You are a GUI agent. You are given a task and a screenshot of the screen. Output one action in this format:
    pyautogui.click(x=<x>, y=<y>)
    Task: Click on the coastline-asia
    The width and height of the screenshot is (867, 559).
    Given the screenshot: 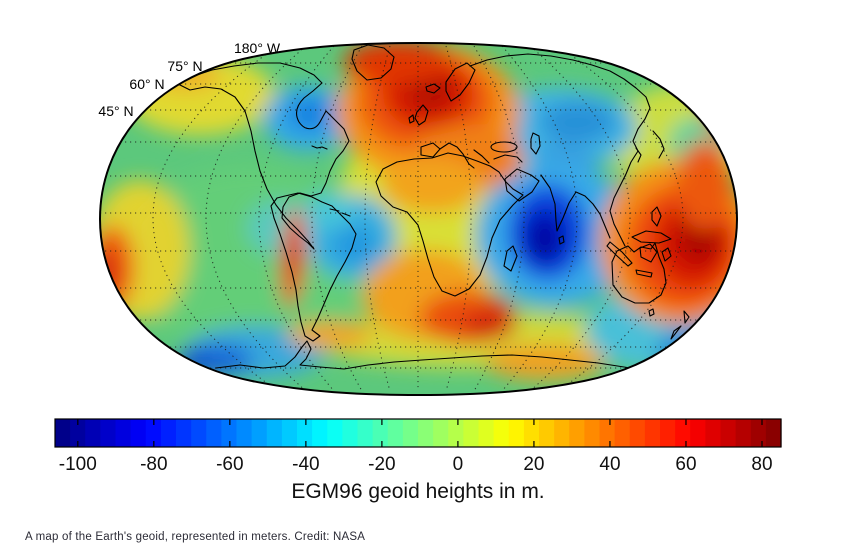 What is the action you would take?
    pyautogui.click(x=560, y=150)
    